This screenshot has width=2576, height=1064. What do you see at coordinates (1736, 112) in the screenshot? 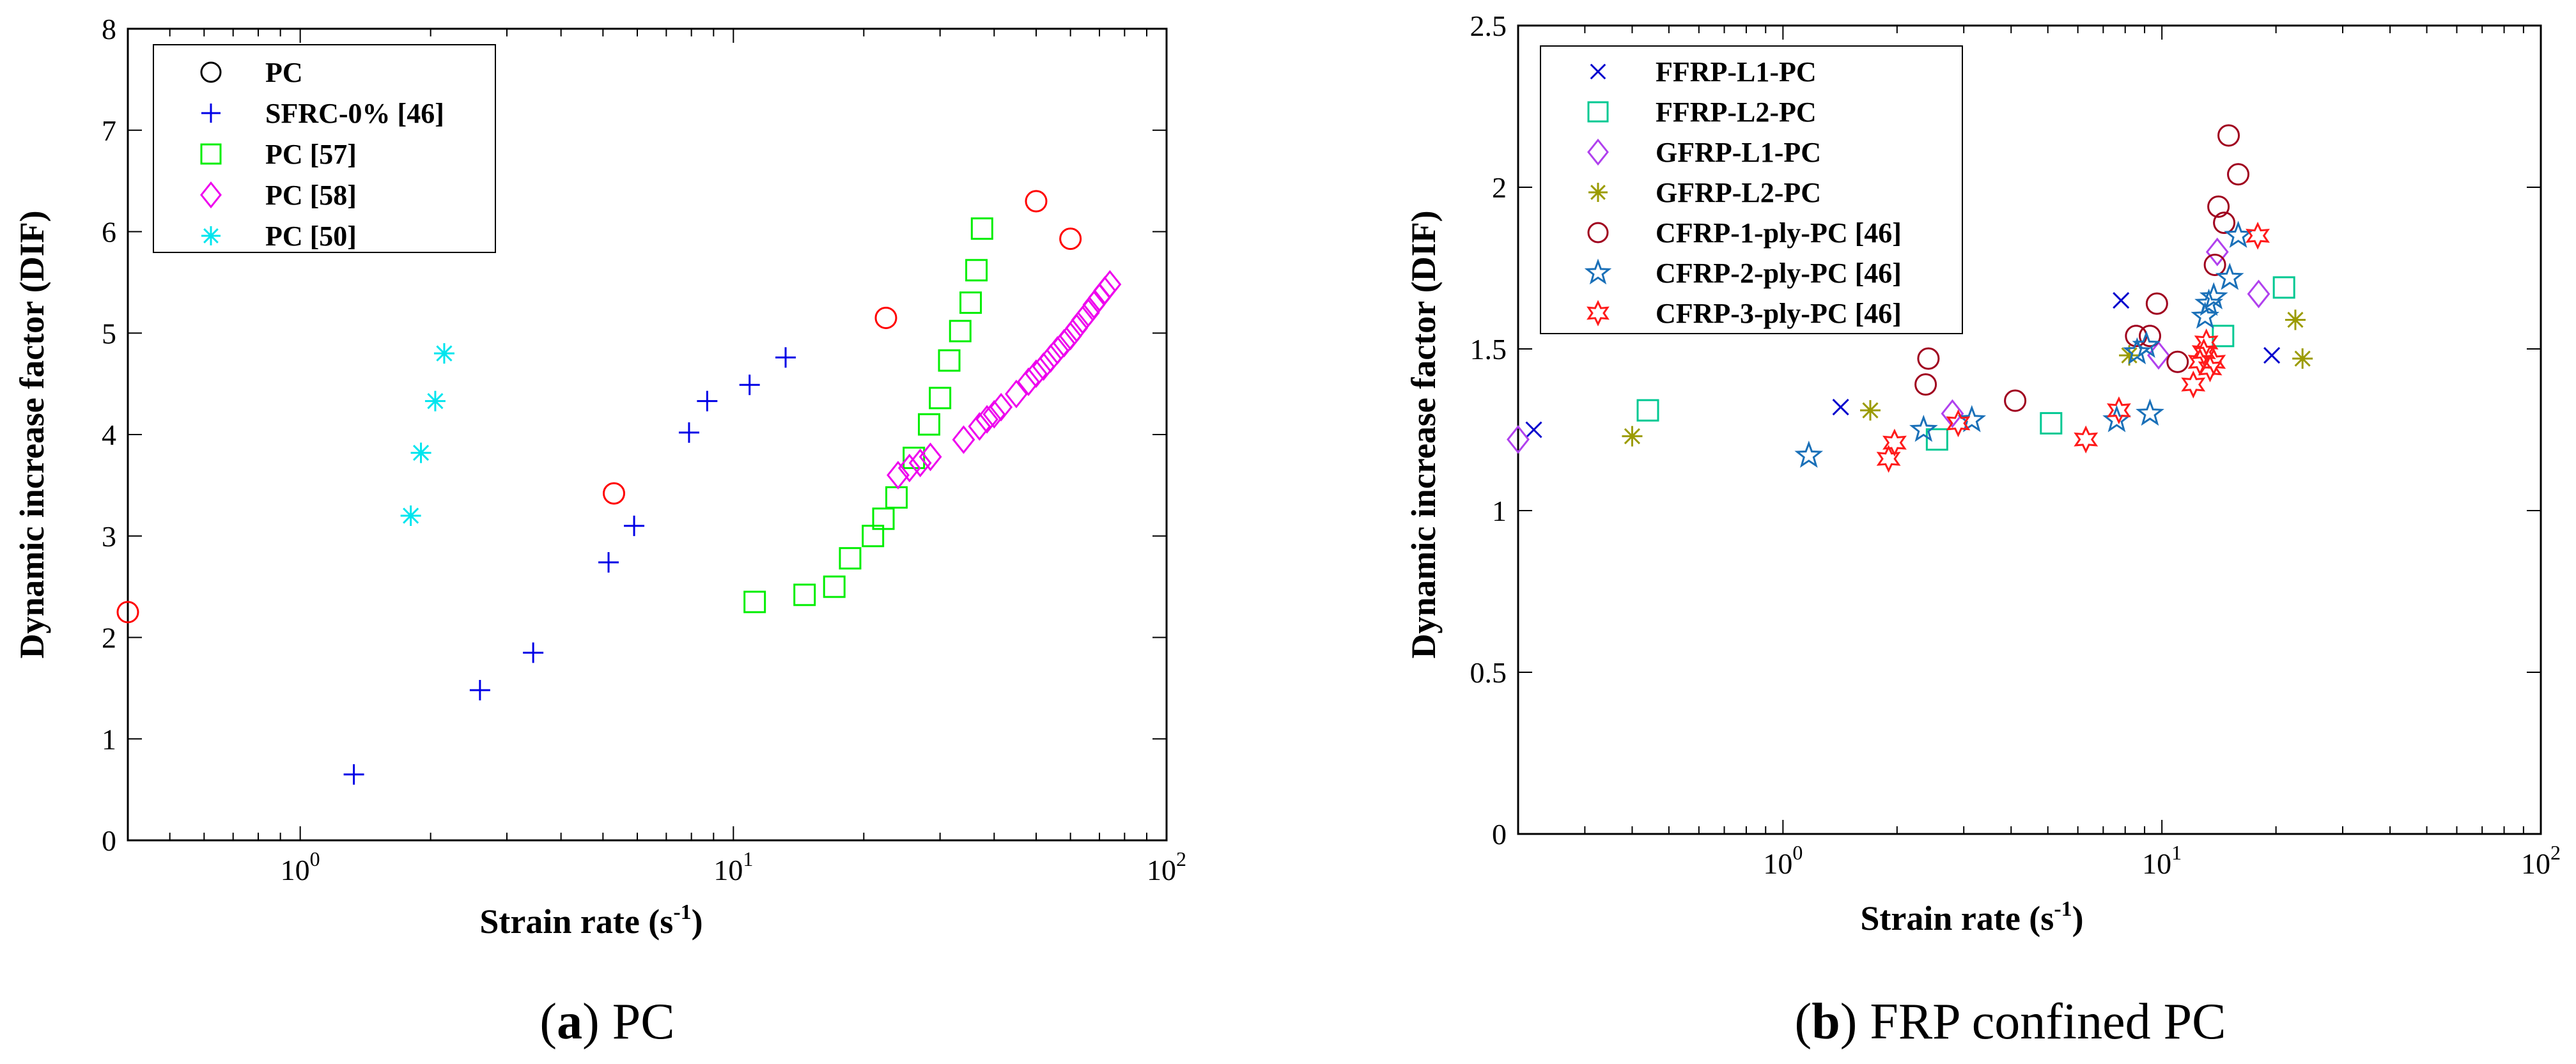
I see `legend-label: FFRP-L2-PC` at bounding box center [1736, 112].